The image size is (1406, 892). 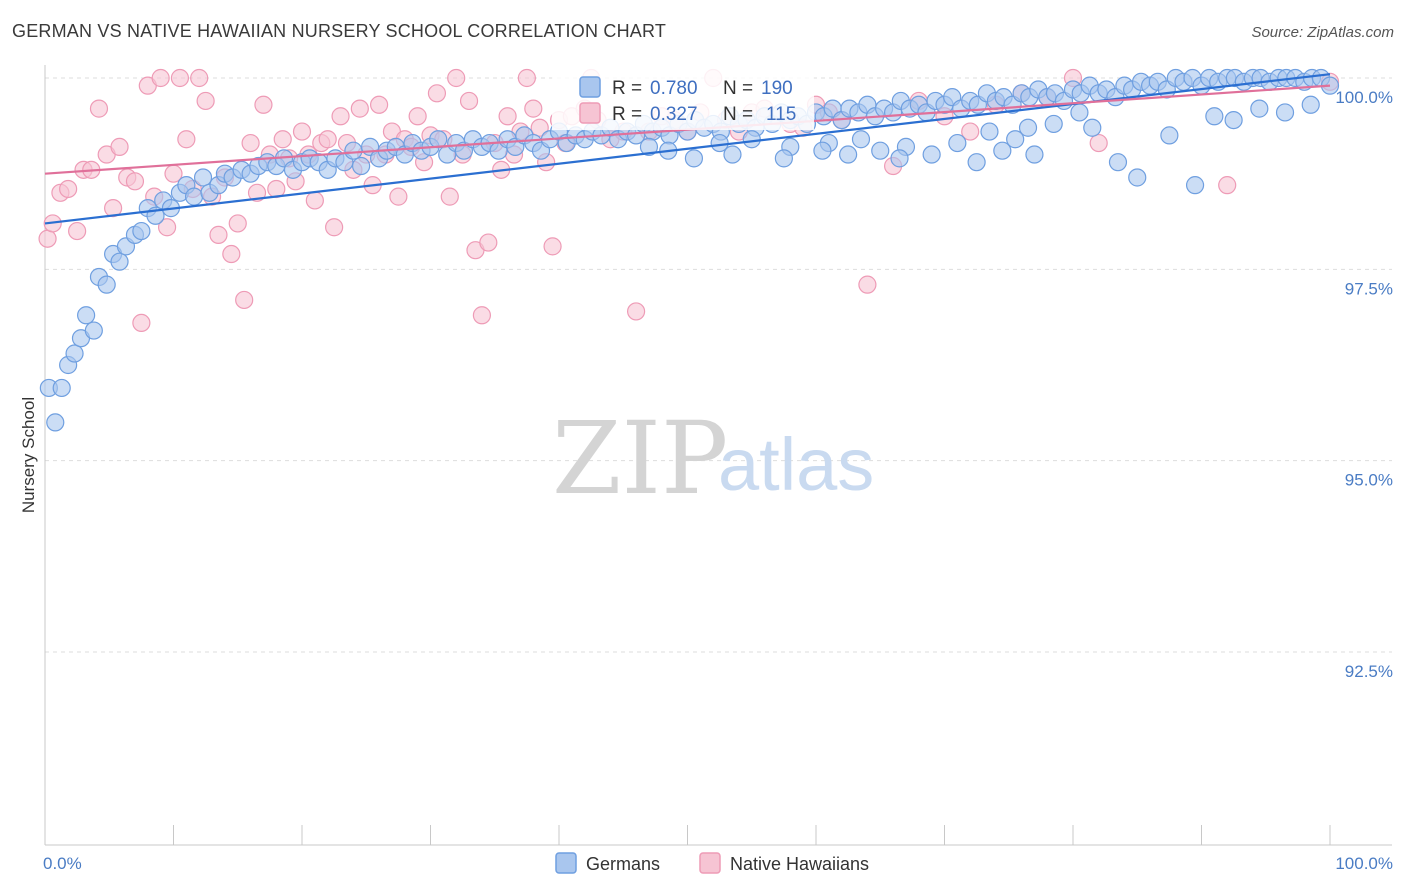 I want to click on legend-swatch-germans, so click(x=566, y=863).